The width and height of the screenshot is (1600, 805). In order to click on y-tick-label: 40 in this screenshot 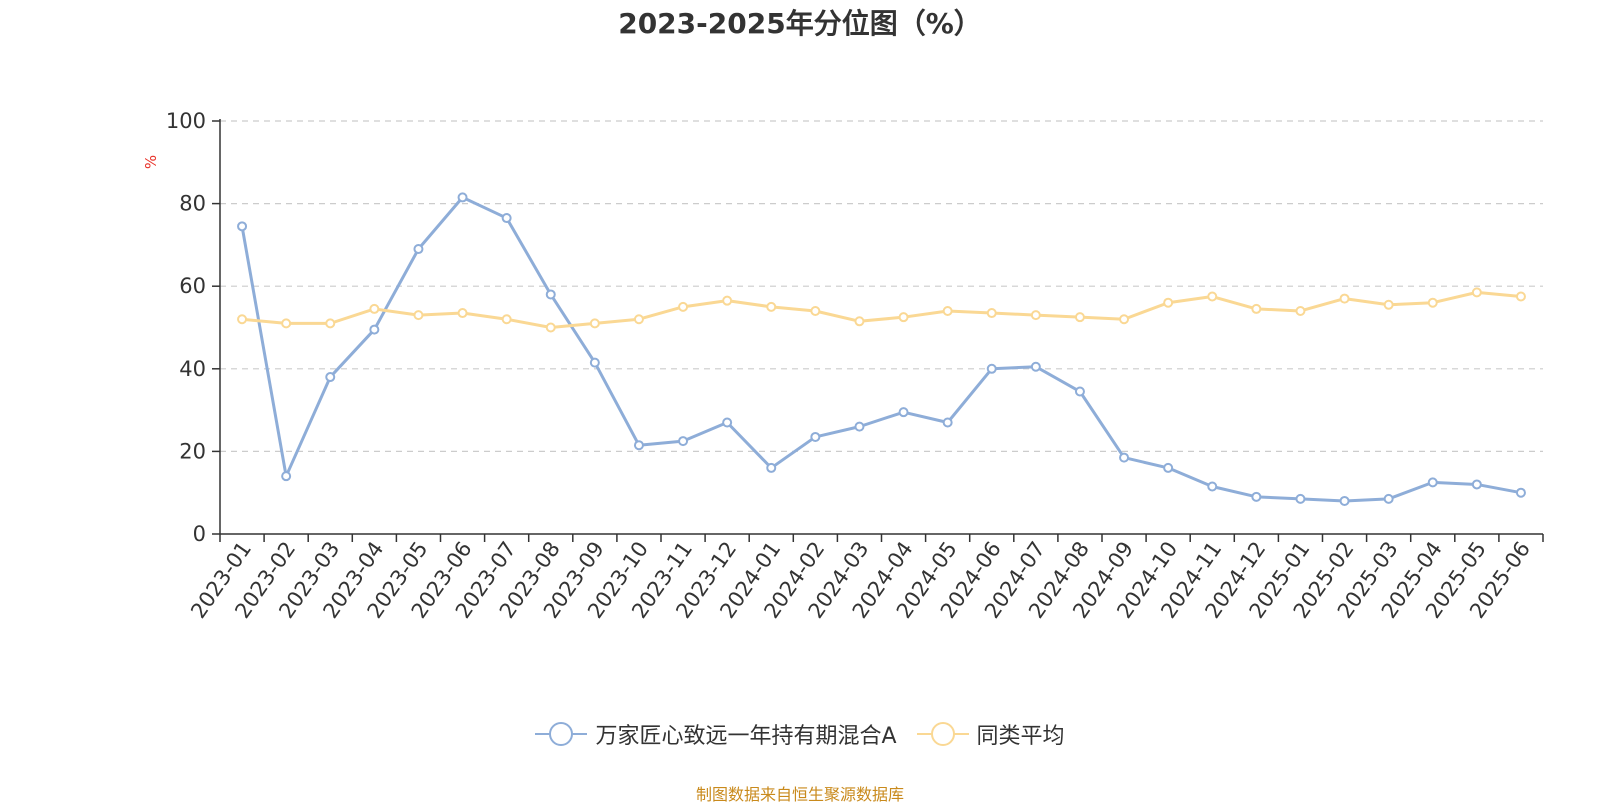, I will do `click(192, 369)`.